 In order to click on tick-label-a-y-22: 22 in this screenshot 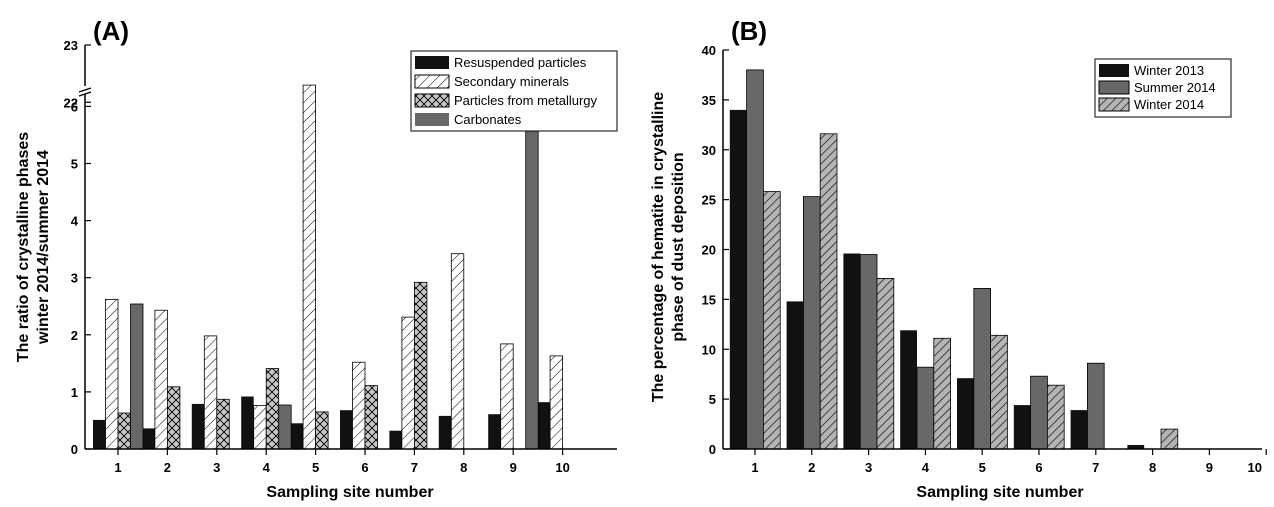, I will do `click(71, 102)`.